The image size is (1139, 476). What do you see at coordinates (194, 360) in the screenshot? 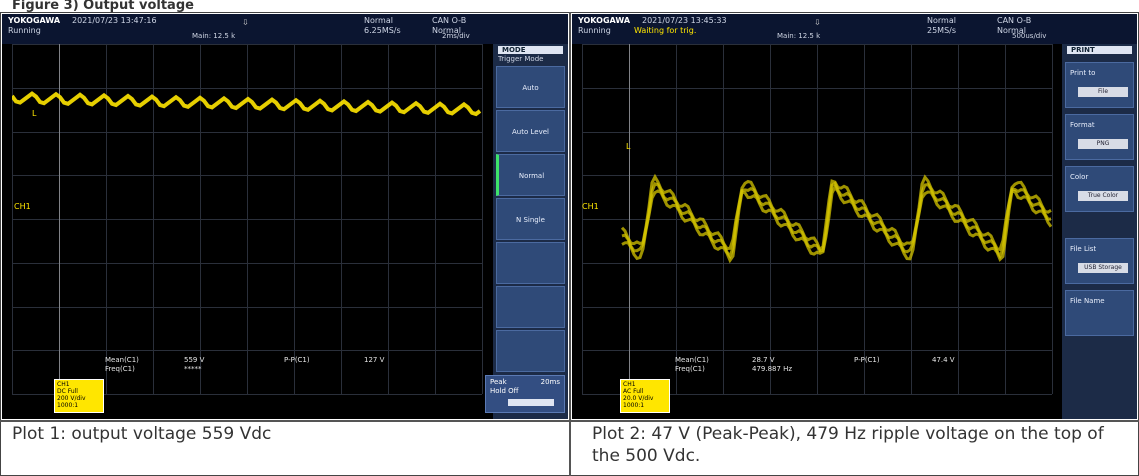
I see `mean-value: 559 V` at bounding box center [194, 360].